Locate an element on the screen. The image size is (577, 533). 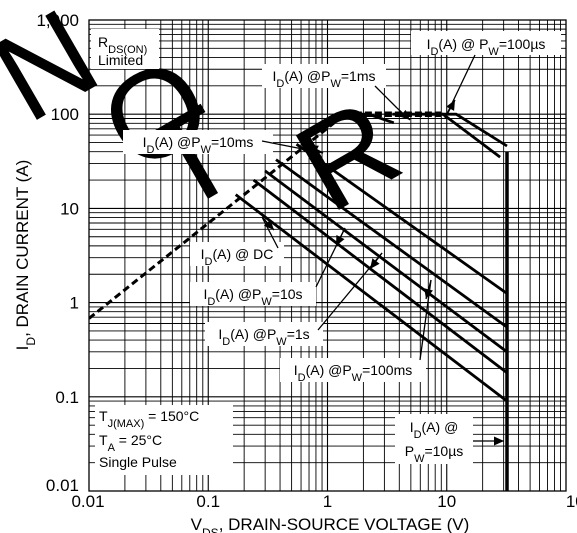
annotation-part: =100ms is located at coordinates (387, 370).